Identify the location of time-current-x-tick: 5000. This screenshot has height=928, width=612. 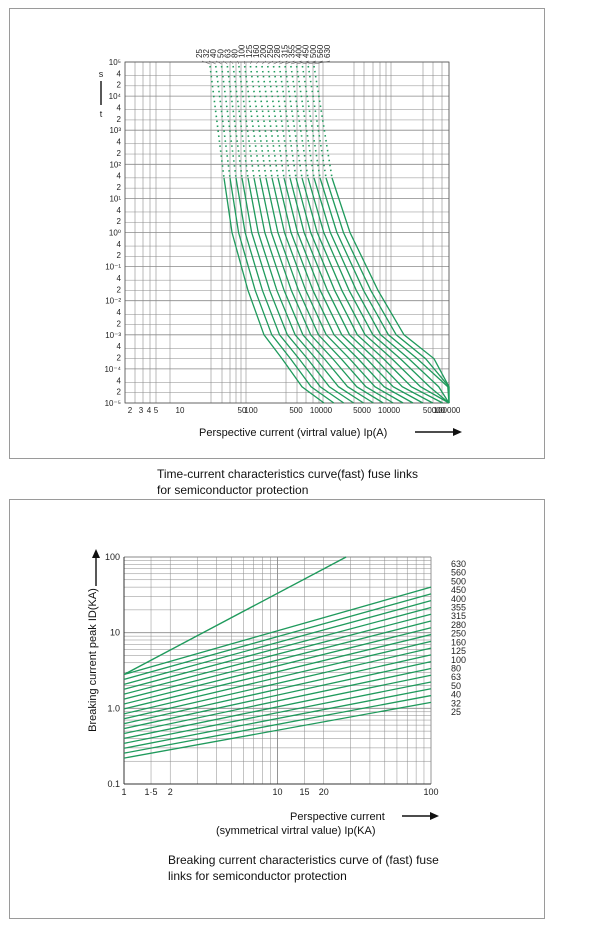
(362, 410).